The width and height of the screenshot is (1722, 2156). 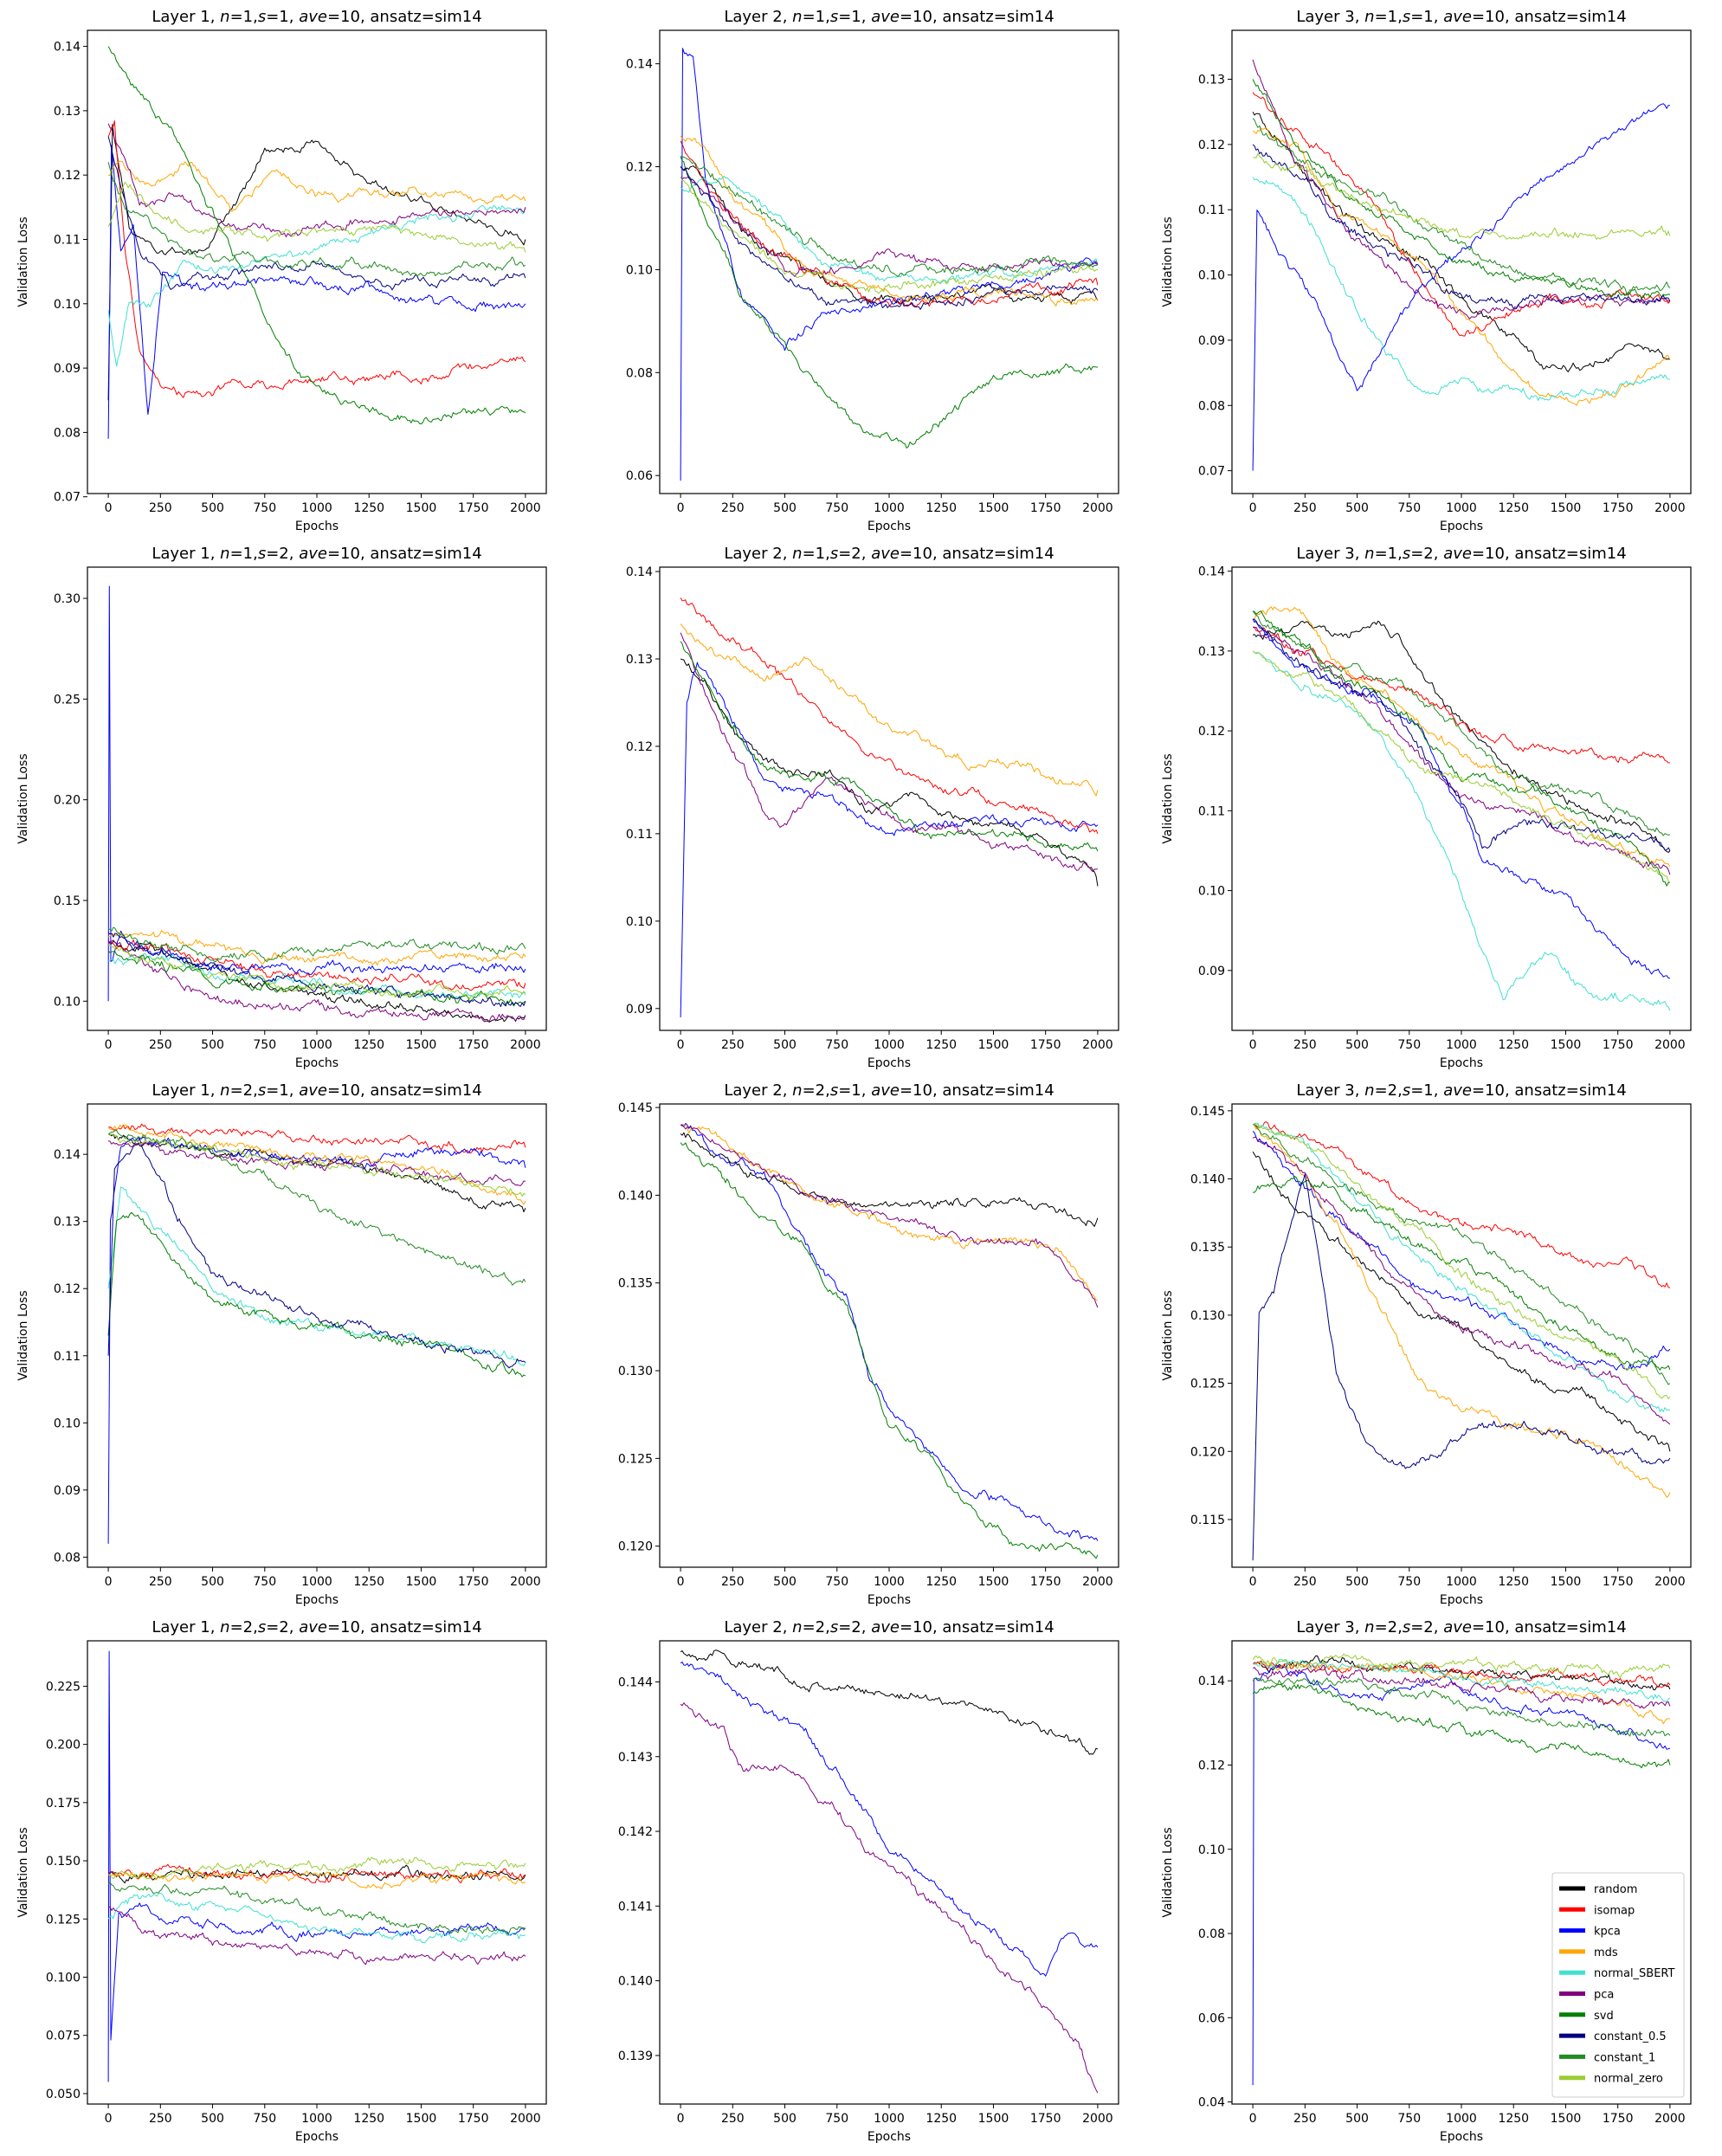 What do you see at coordinates (63, 1920) in the screenshot?
I see `y-tick-label: 0.125` at bounding box center [63, 1920].